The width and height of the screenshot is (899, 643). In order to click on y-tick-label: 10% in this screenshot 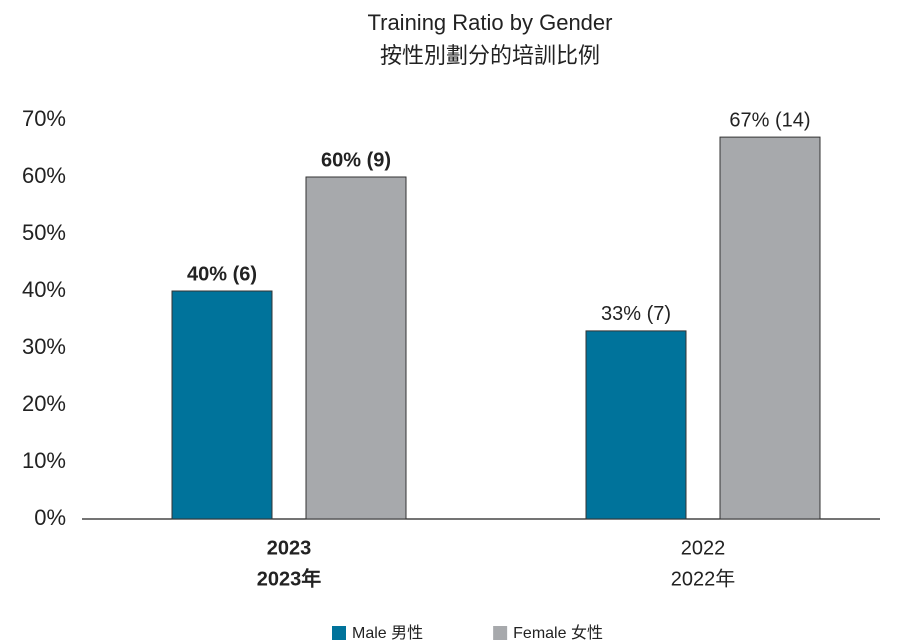, I will do `click(44, 460)`.